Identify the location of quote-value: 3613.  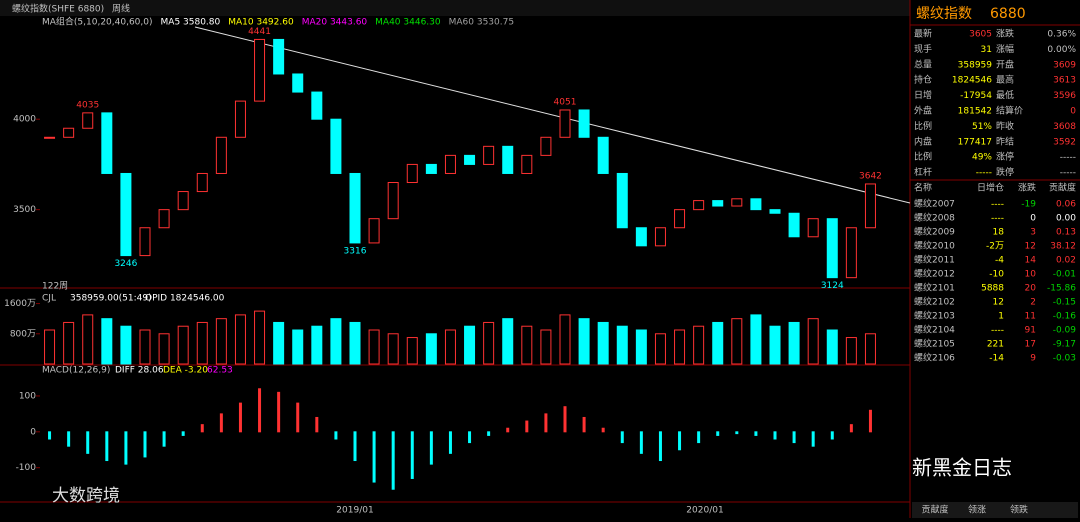
(1064, 81).